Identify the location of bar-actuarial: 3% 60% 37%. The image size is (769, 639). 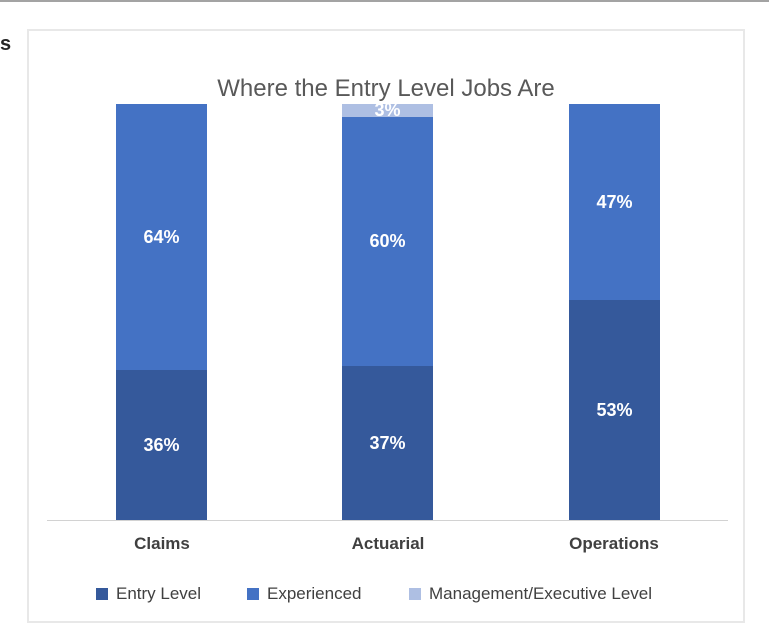
(387, 310).